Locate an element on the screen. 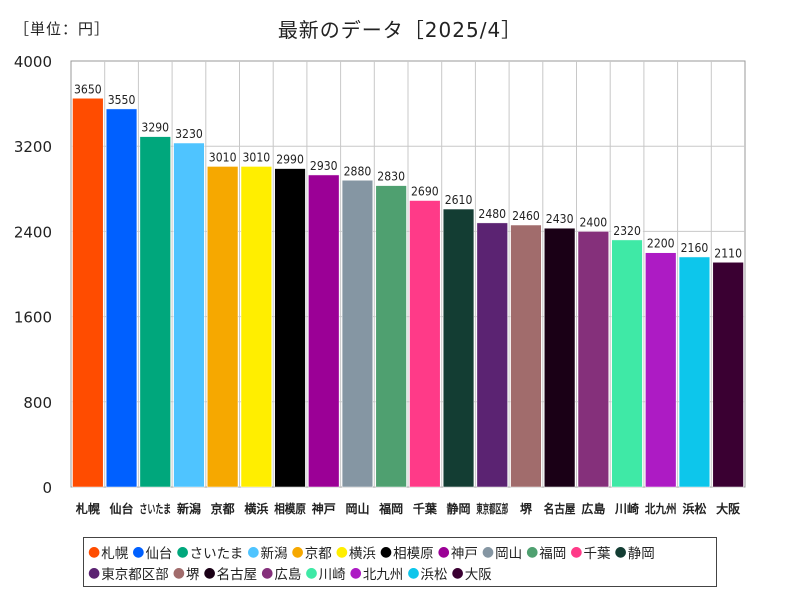 The image size is (800, 600). bar-広島 is located at coordinates (593, 359).